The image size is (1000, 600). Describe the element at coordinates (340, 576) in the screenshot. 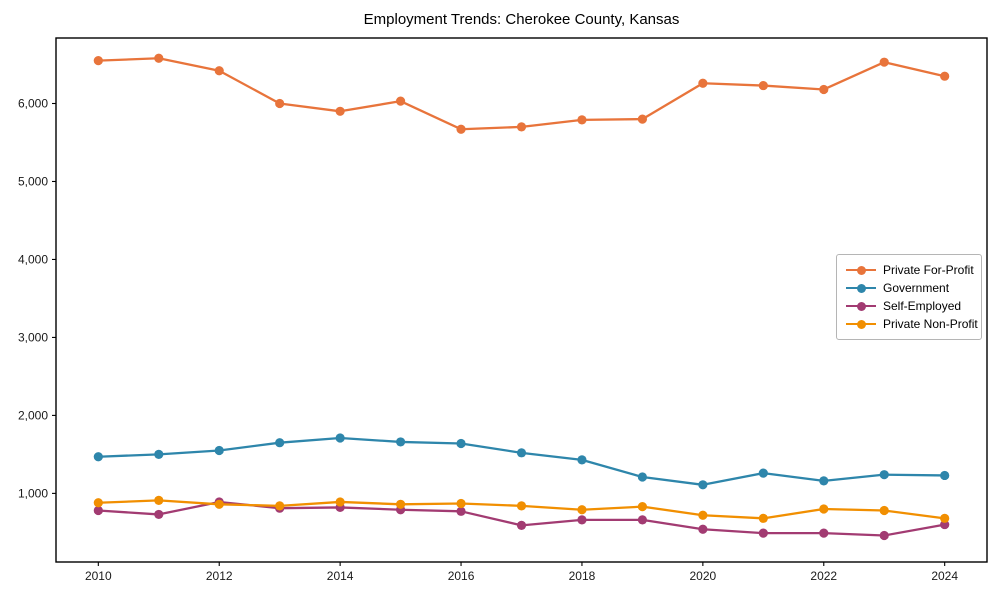

I see `x-tick-label: 2014` at that location.